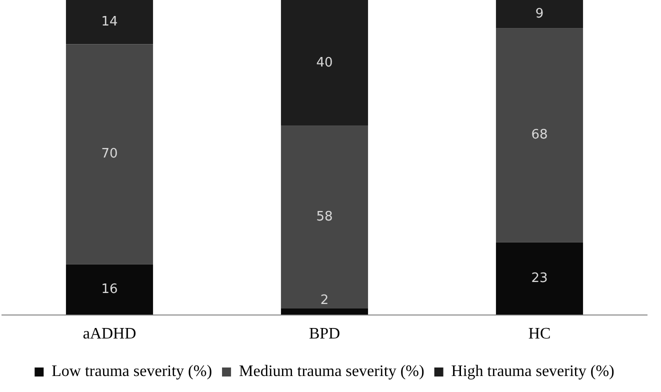 Image resolution: width=661 pixels, height=392 pixels. I want to click on data-label: 68, so click(539, 135).